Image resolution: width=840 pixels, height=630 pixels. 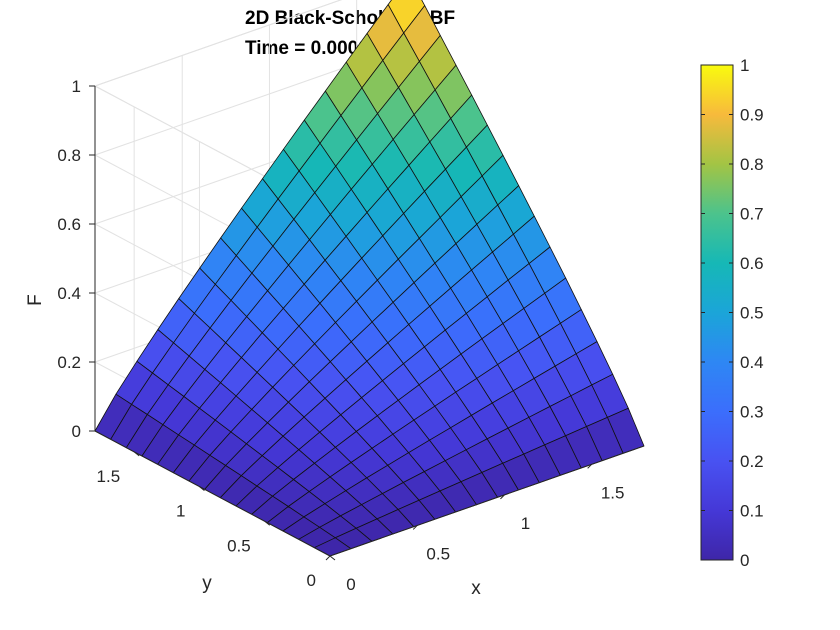 What do you see at coordinates (69, 293) in the screenshot?
I see `z-tick-label: 0.4` at bounding box center [69, 293].